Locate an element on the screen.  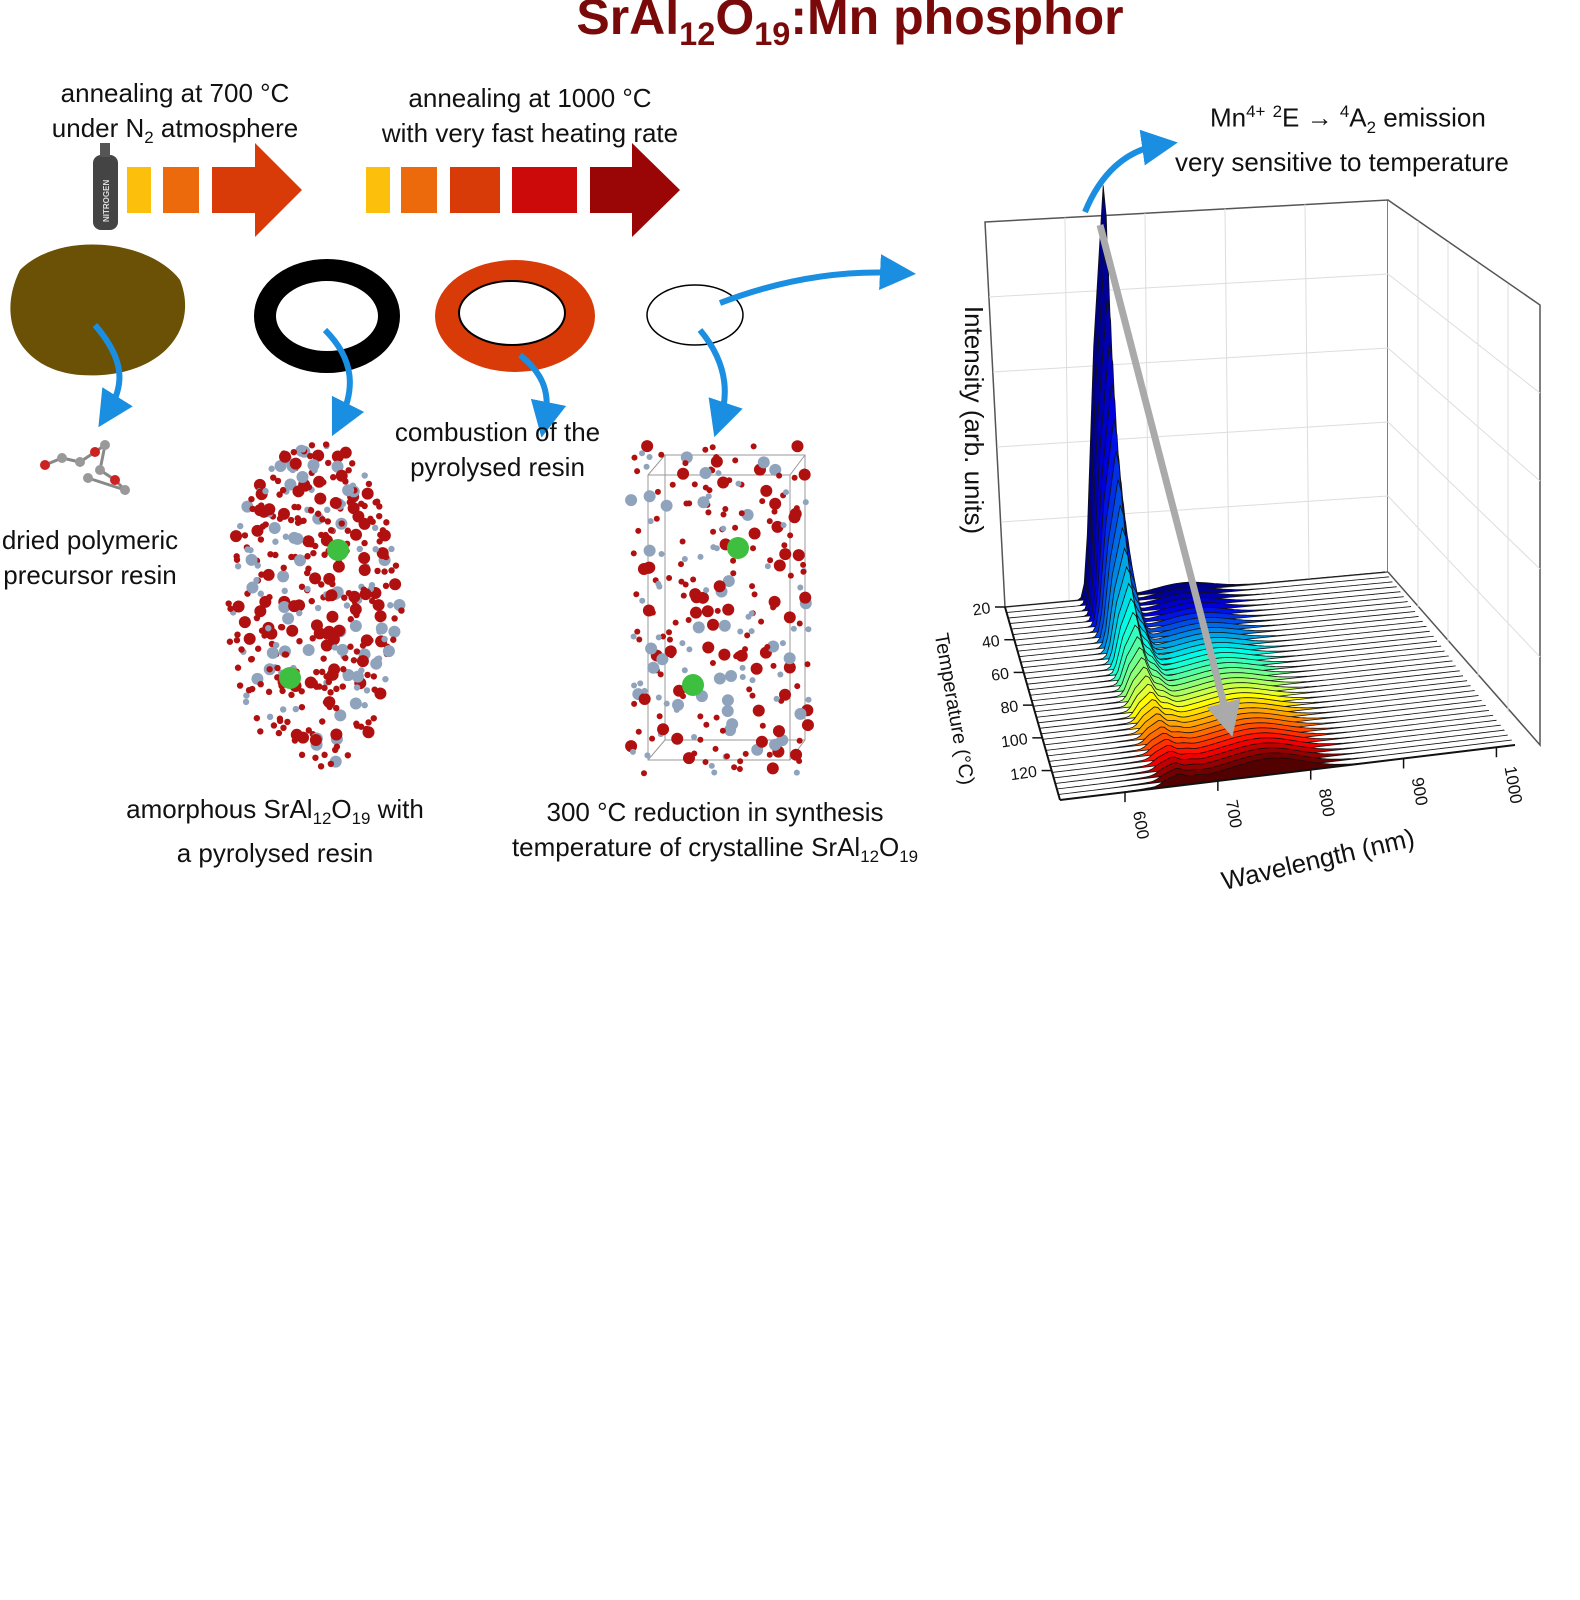
amorphous-structure is located at coordinates (315, 605).